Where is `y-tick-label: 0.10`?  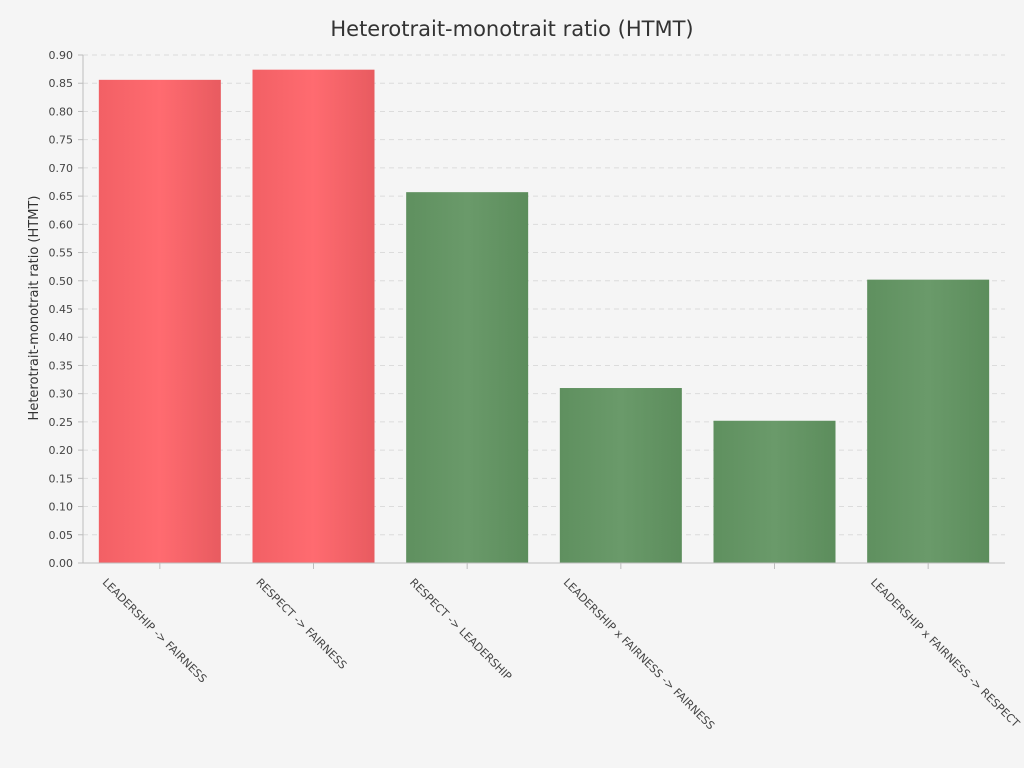 y-tick-label: 0.10 is located at coordinates (61, 507).